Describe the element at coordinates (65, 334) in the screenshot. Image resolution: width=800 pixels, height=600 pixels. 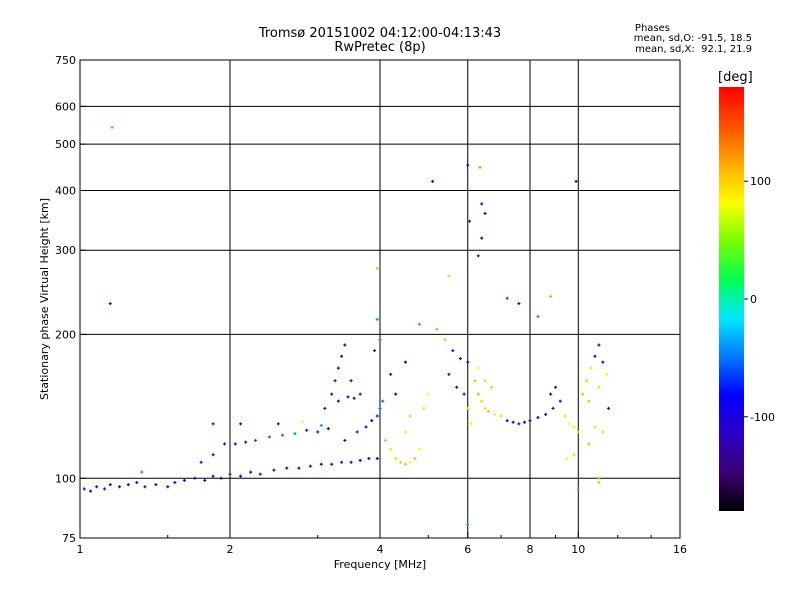
I see `y-tick-label: 200` at that location.